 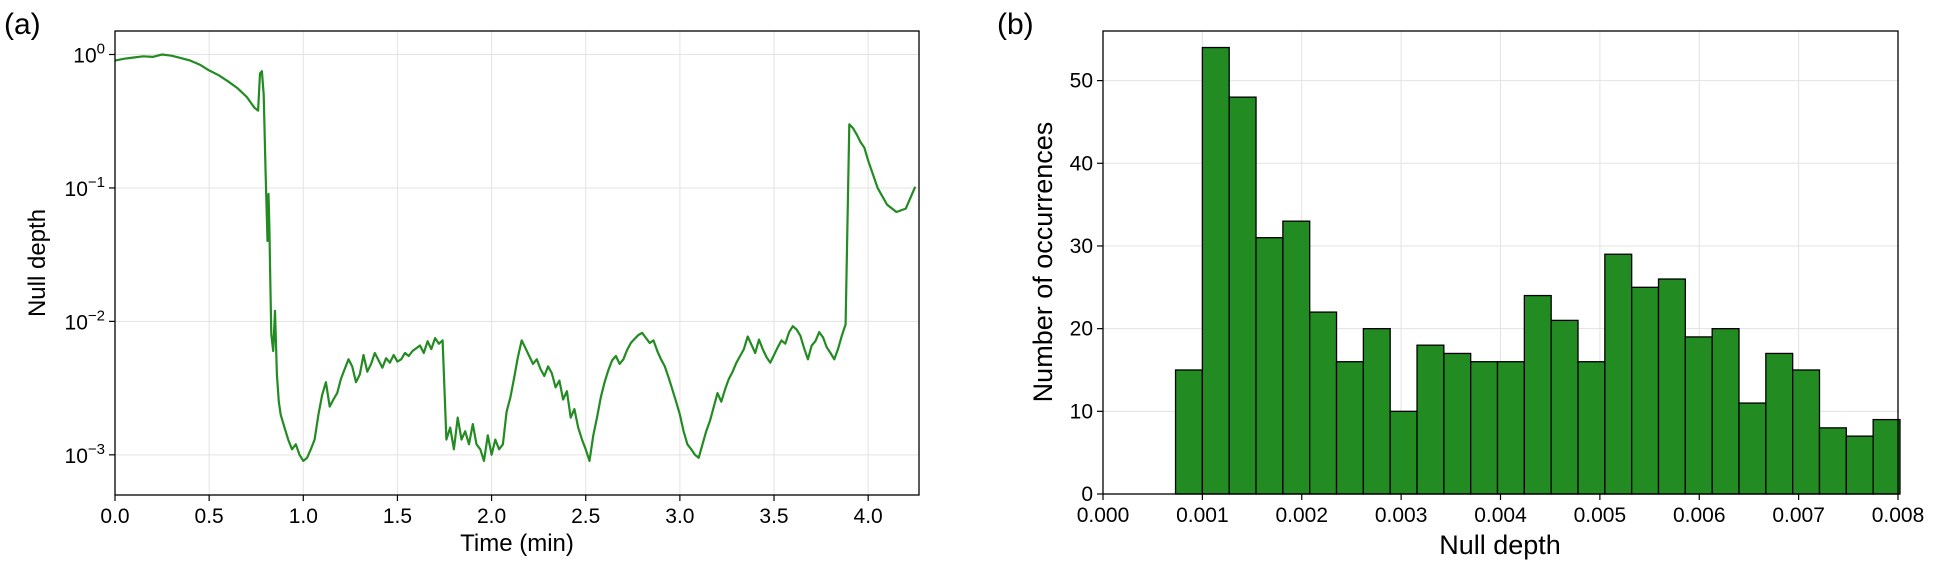 What do you see at coordinates (85, 320) in the screenshot?
I see `panel-a-y-tick-label: 10⁻²` at bounding box center [85, 320].